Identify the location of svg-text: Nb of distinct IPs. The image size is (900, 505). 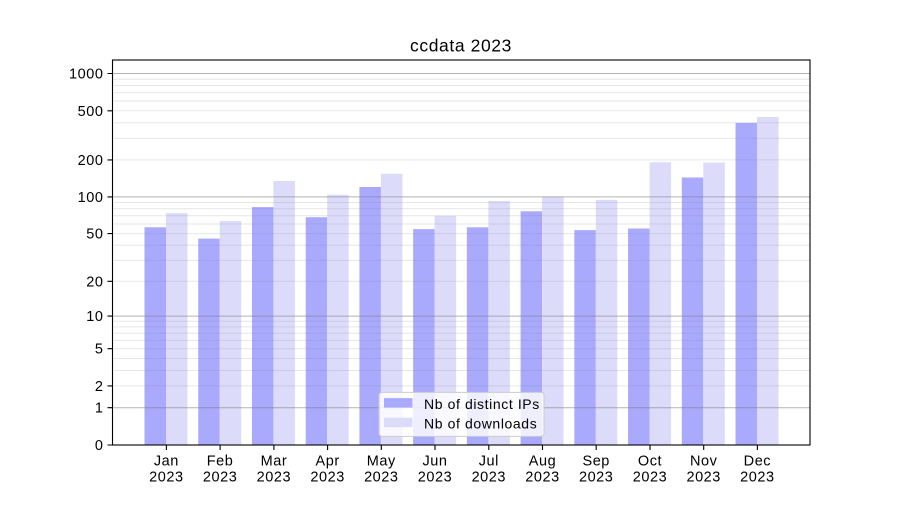
(482, 404).